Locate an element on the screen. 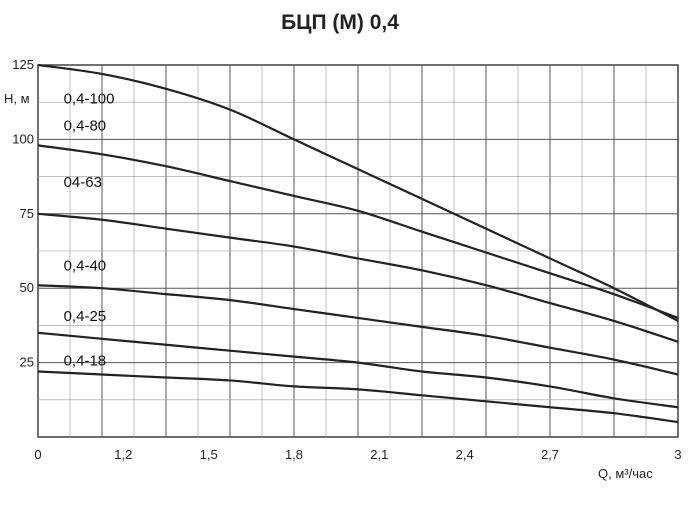  series-line-0,4-25 is located at coordinates (358, 370).